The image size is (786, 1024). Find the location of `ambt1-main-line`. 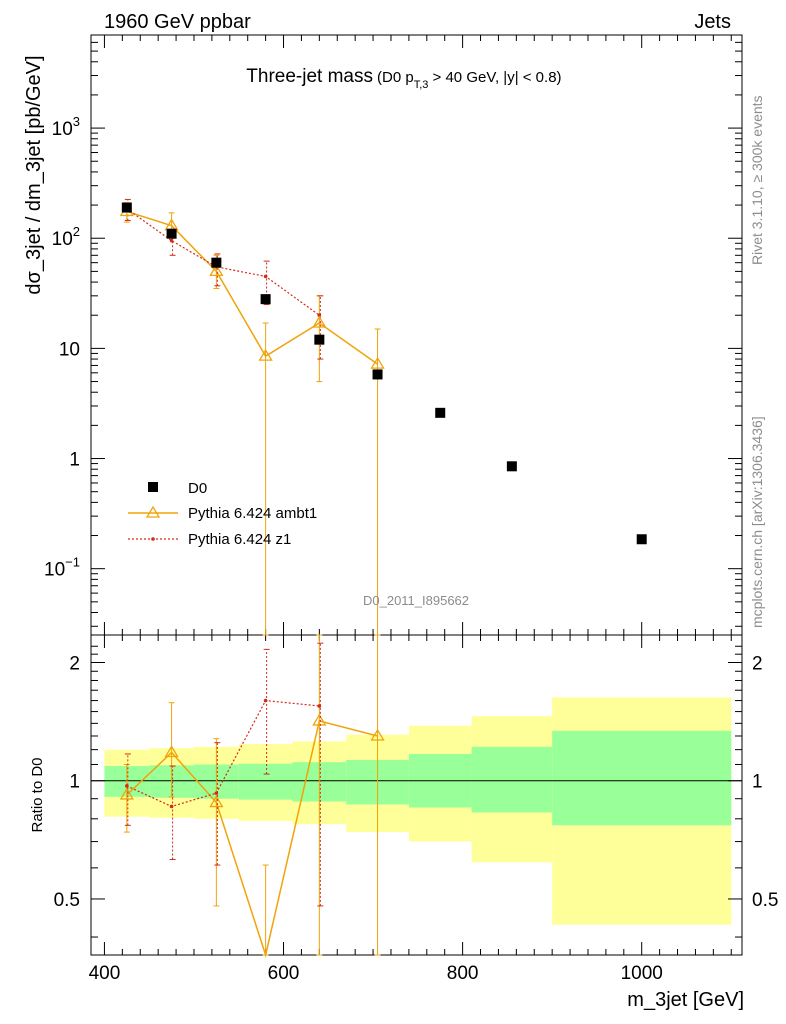

ambt1-main-line is located at coordinates (252, 287).